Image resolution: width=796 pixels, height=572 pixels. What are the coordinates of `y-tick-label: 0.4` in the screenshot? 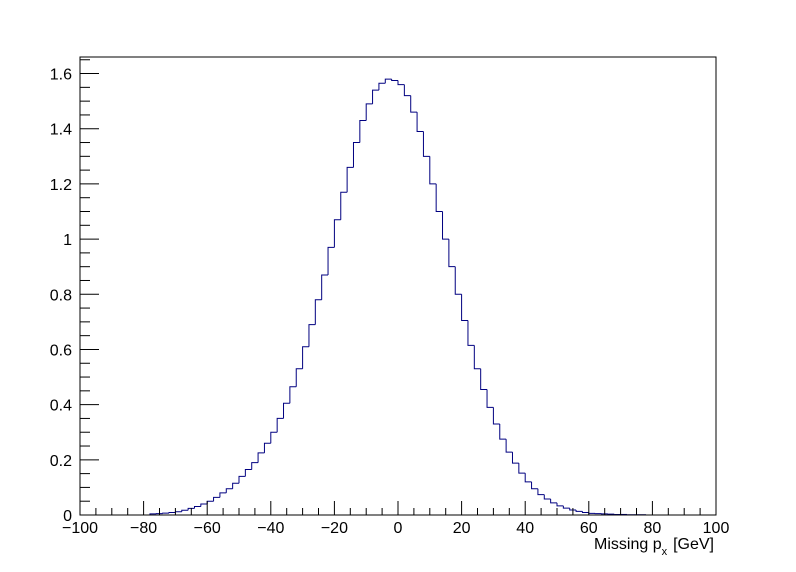 It's located at (61, 406).